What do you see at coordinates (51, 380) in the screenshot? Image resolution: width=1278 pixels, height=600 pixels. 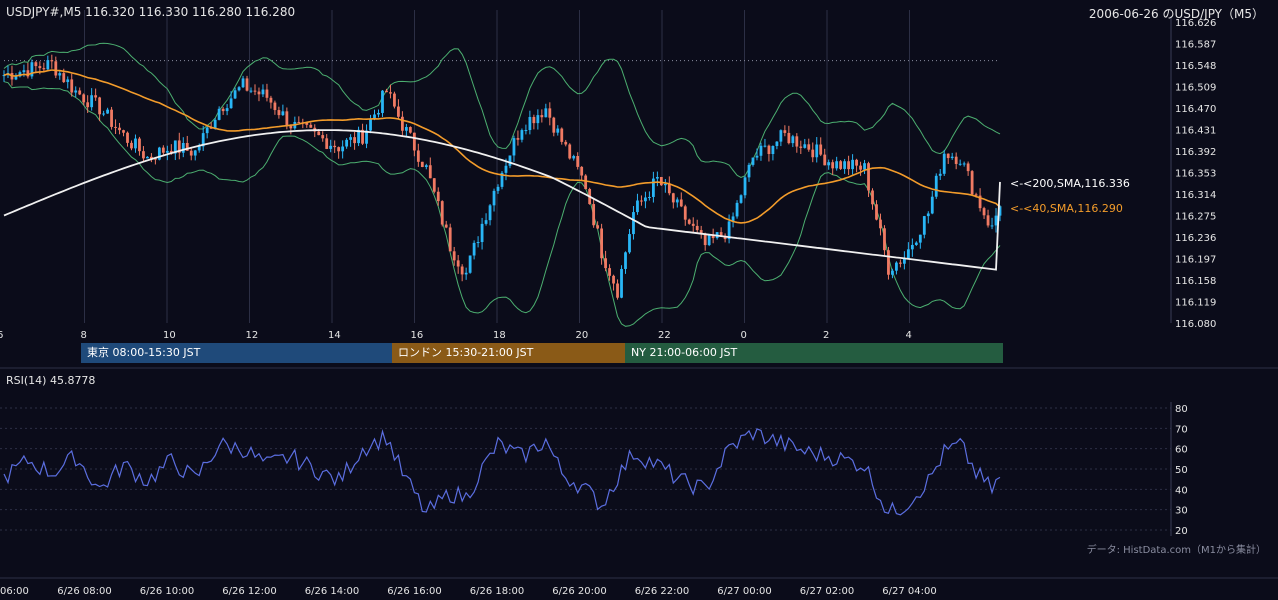 I see `rsi-label: RSI(14) 45.8778` at bounding box center [51, 380].